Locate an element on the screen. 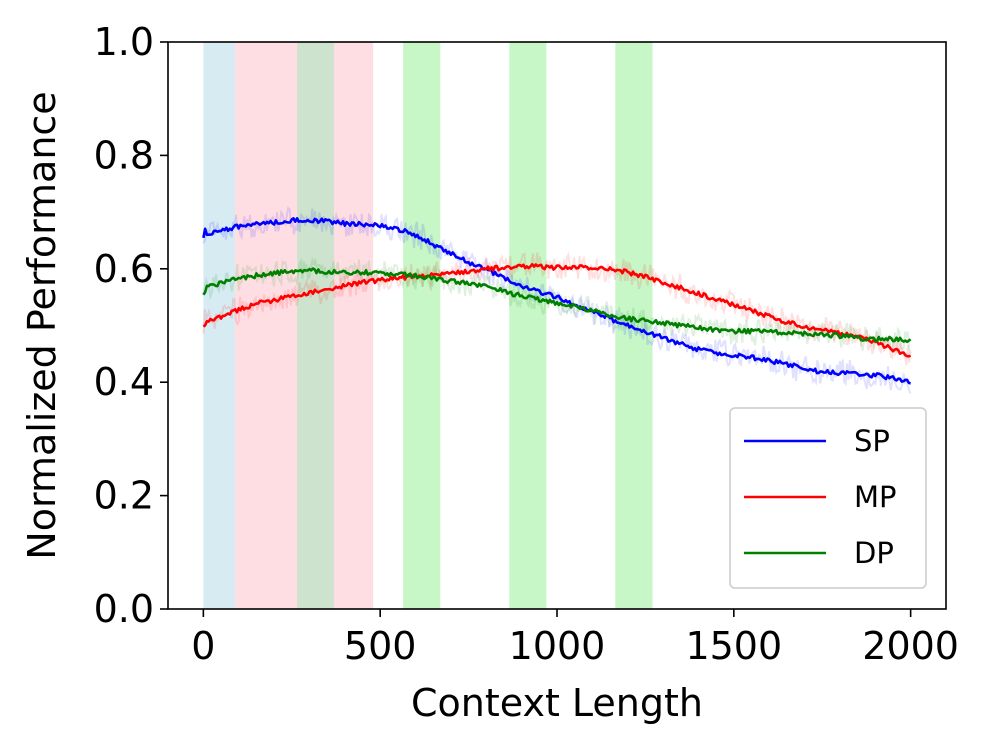  legend-label-sp: SP is located at coordinates (872, 441).